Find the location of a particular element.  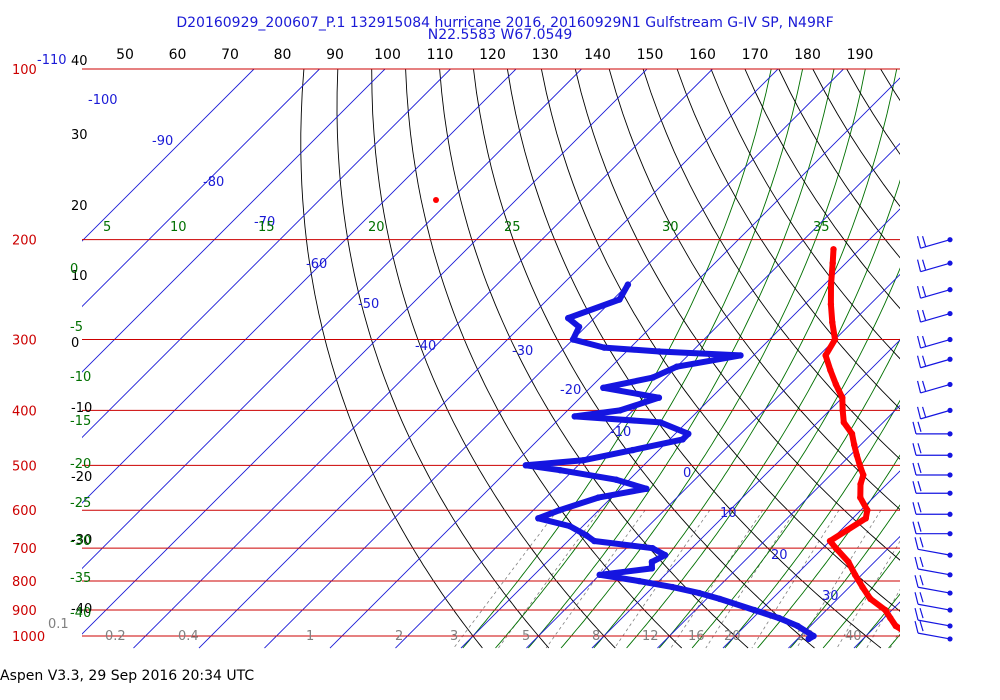

isotherm-label: -100 is located at coordinates (103, 100).